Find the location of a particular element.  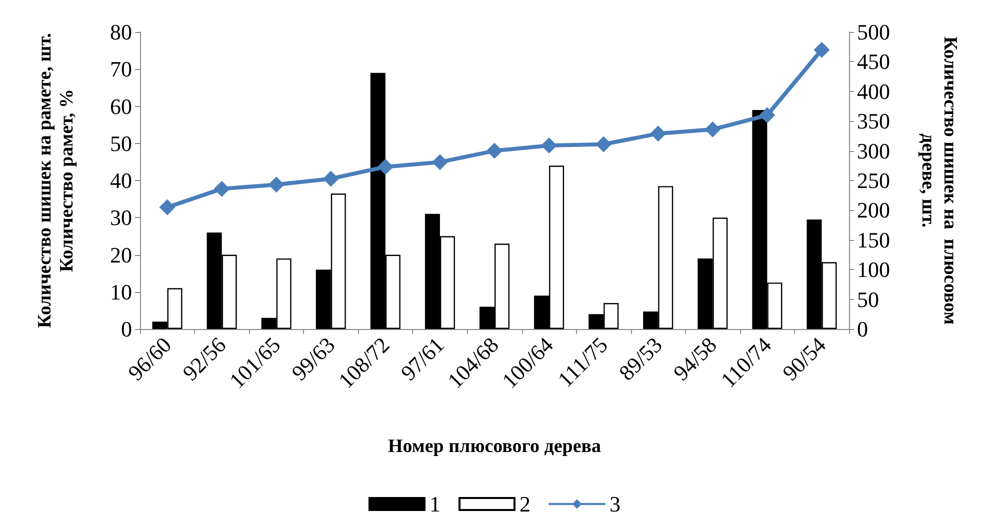

y2-tick-label: 500 is located at coordinates (873, 32).